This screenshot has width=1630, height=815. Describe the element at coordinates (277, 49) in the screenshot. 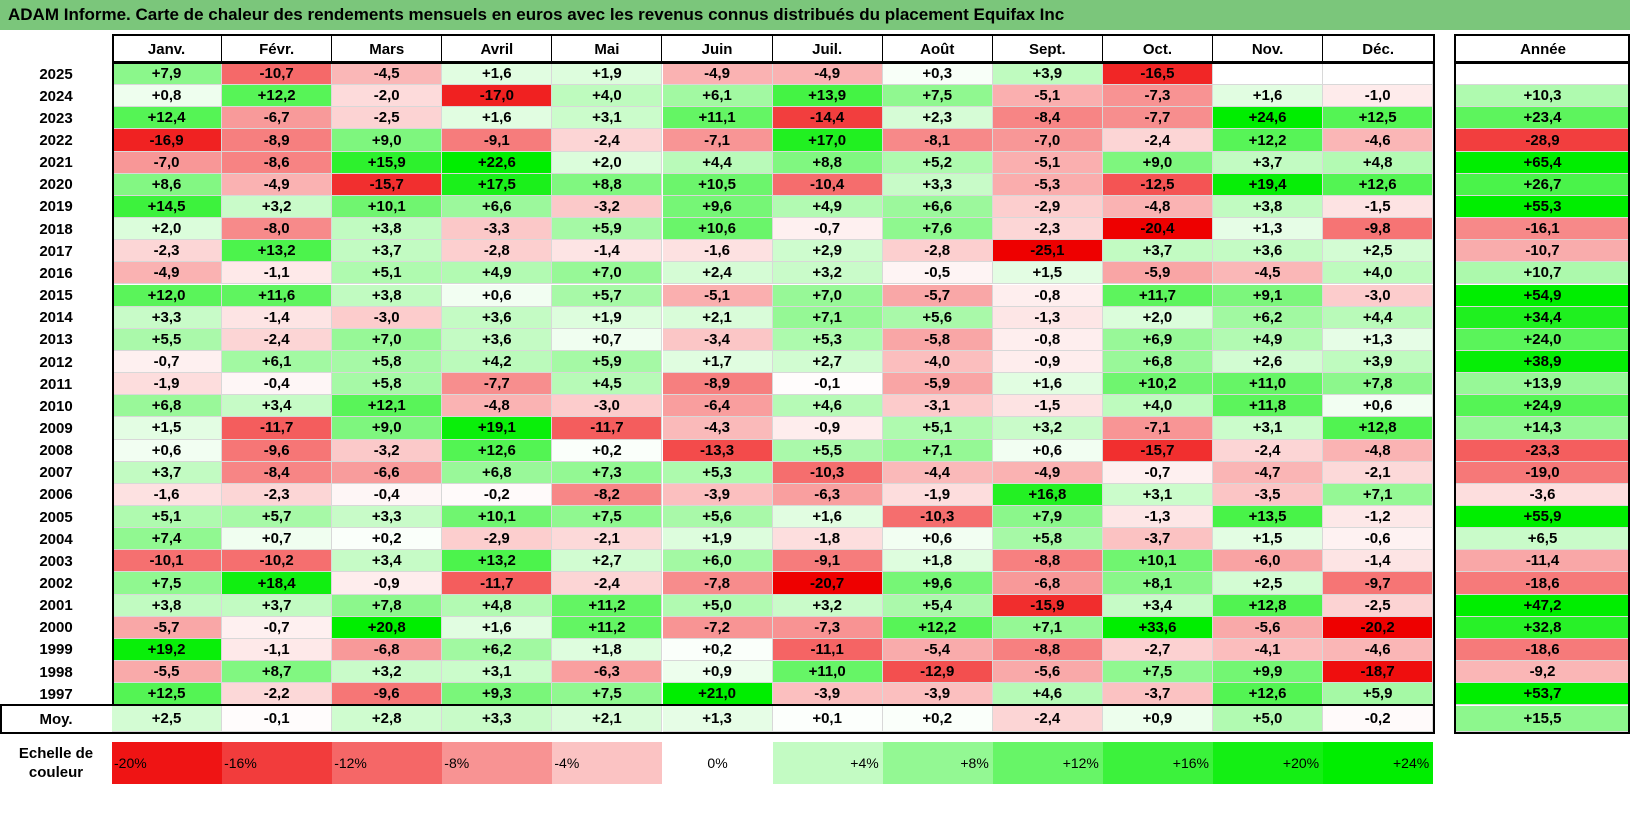

I see `month-header: Févr.` at that location.